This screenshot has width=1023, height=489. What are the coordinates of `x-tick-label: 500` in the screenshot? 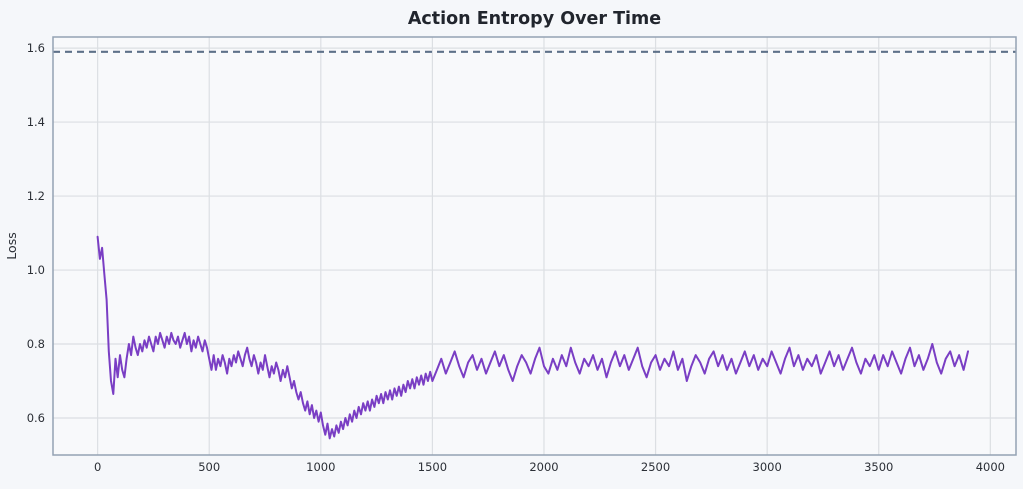 It's located at (209, 467).